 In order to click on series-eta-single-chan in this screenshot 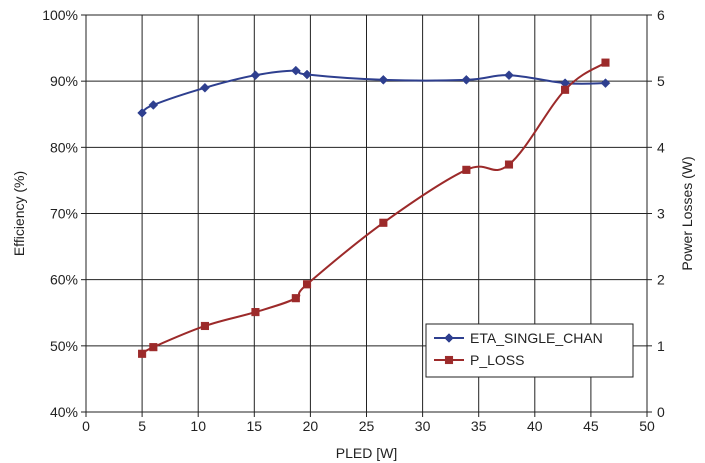, I will do `click(374, 91)`.